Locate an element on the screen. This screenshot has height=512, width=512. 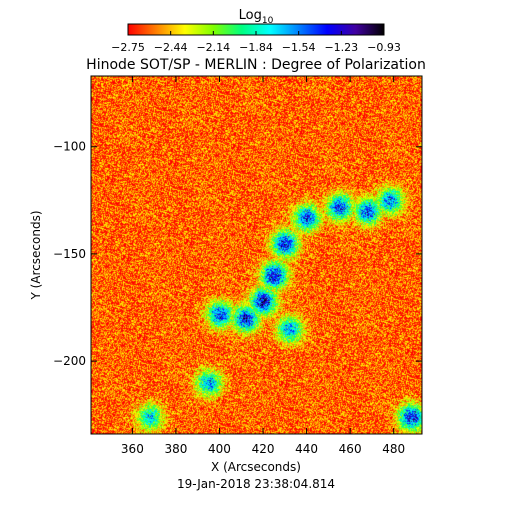
y-axis-label: Y (Arcseconds) is located at coordinates (36, 255).